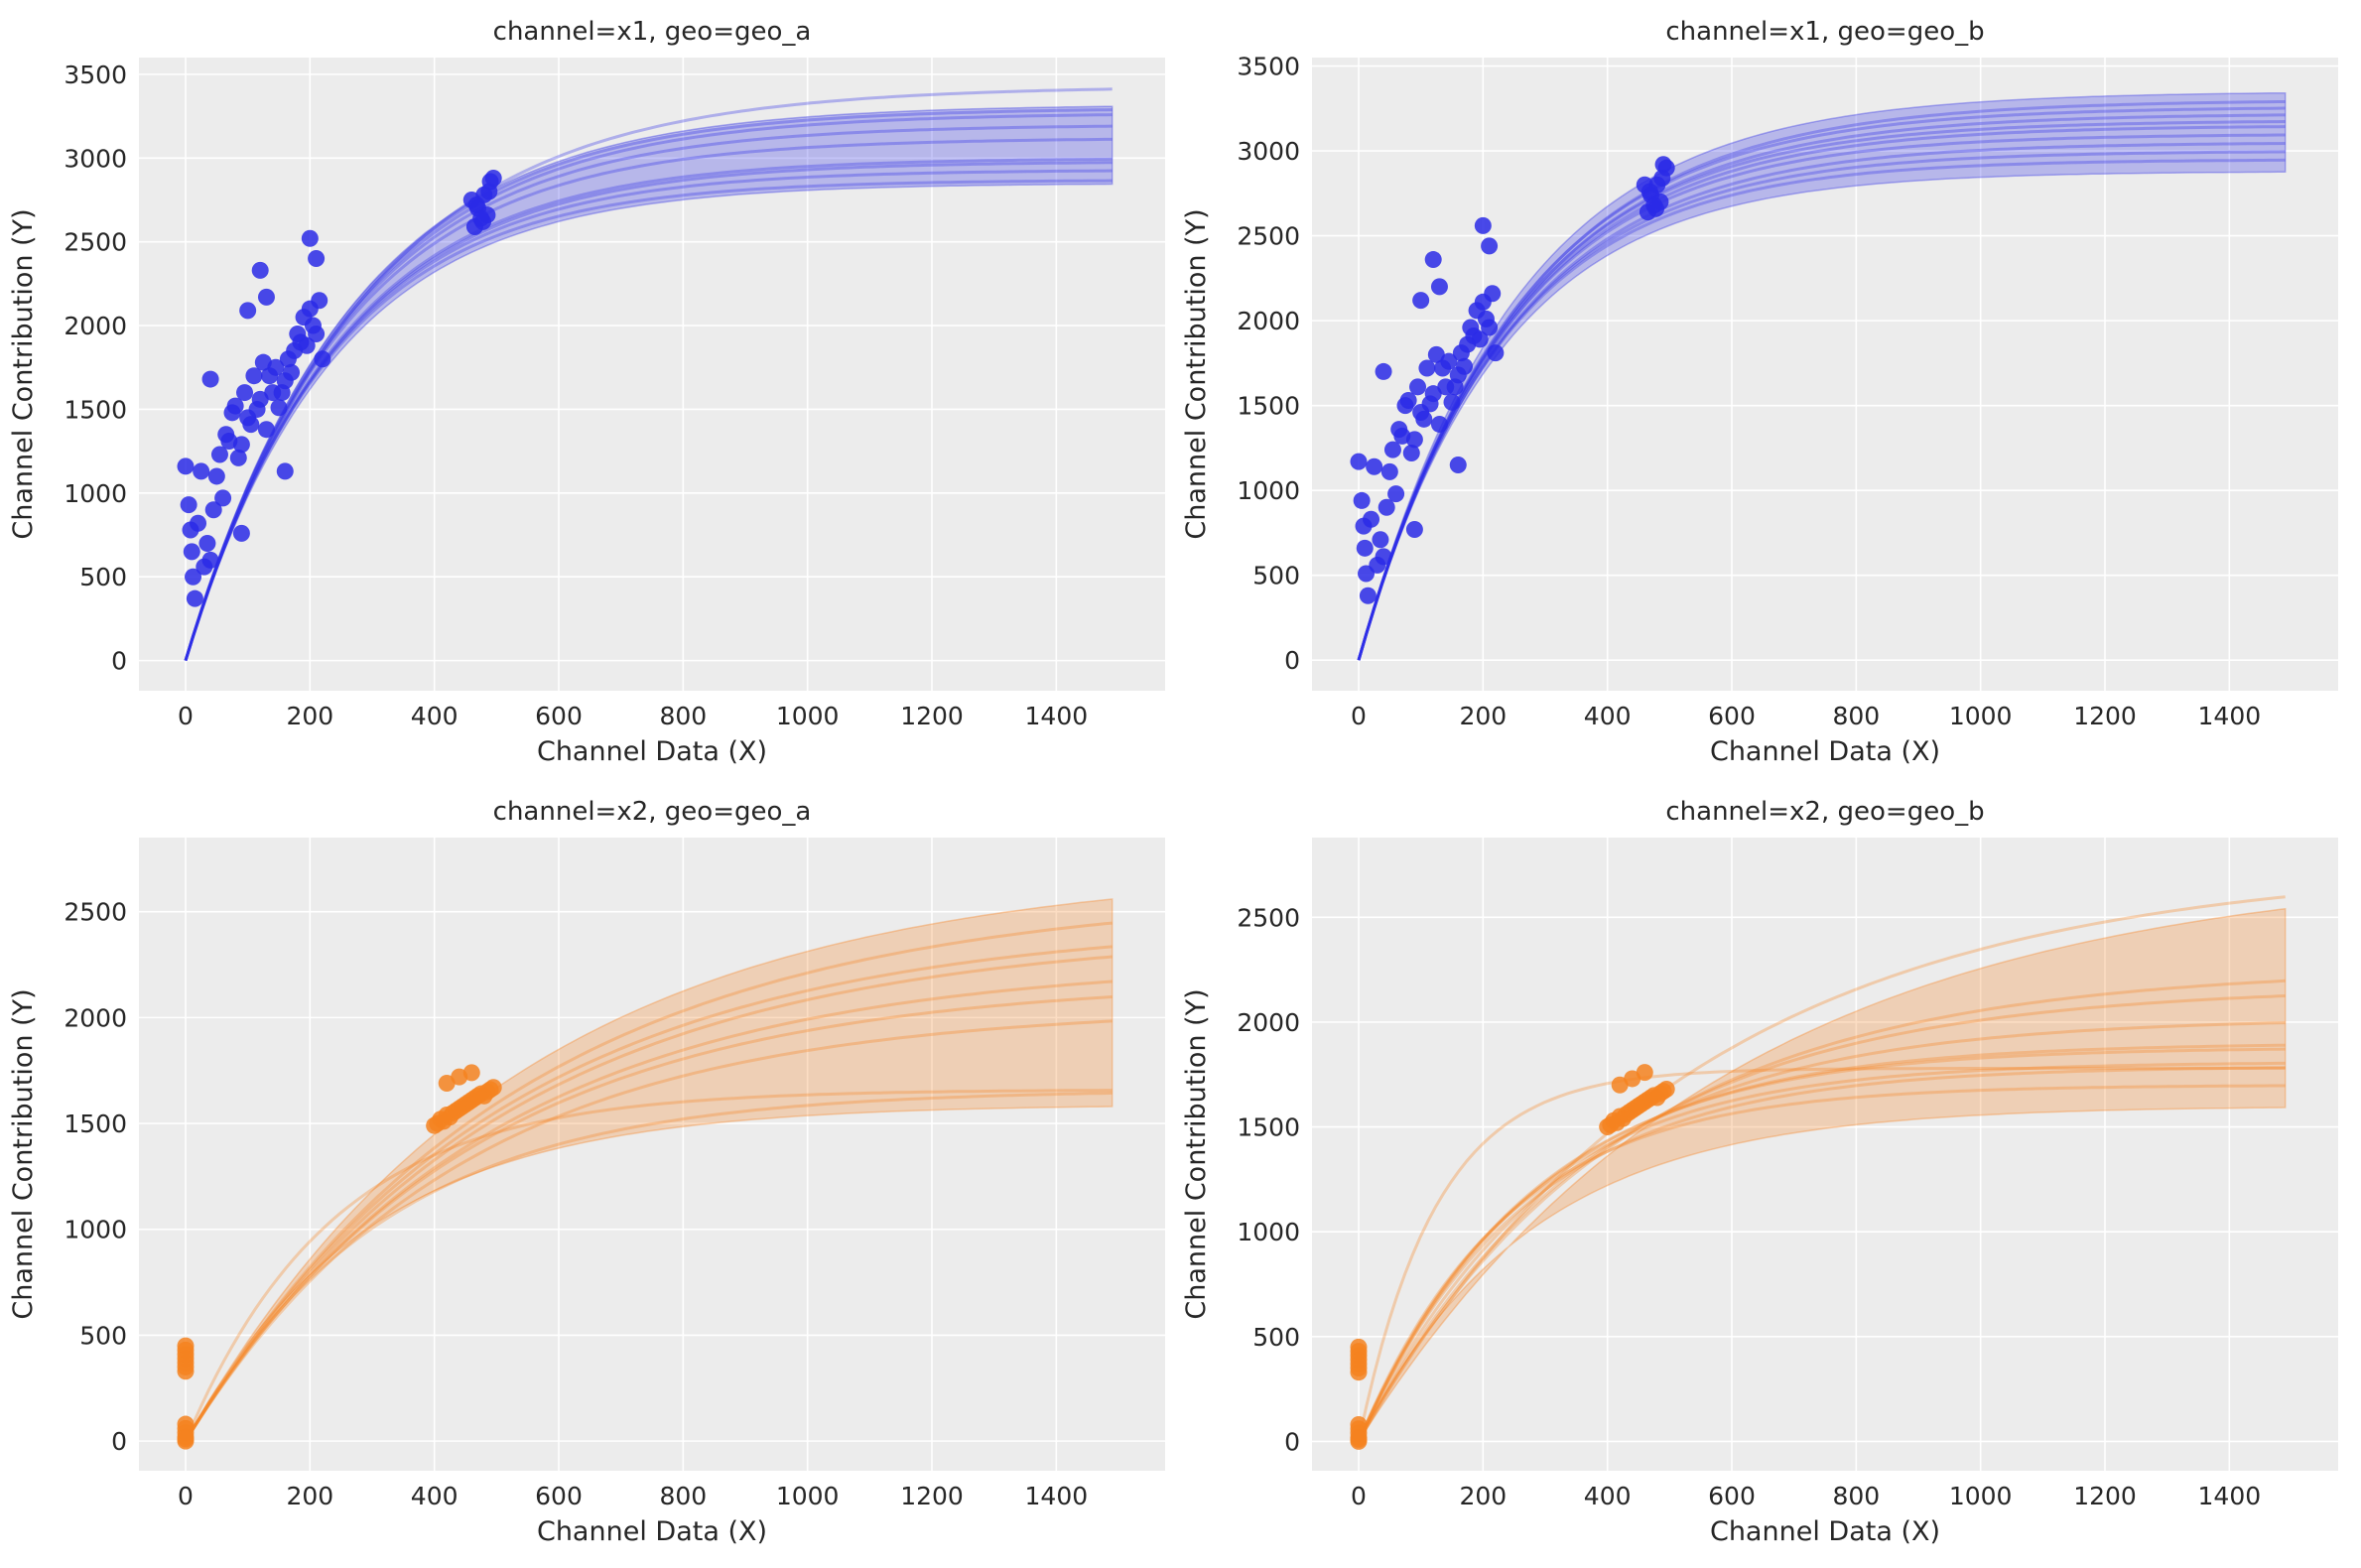  Describe the element at coordinates (1268, 1232) in the screenshot. I see `y-tick-label: 1000` at that location.